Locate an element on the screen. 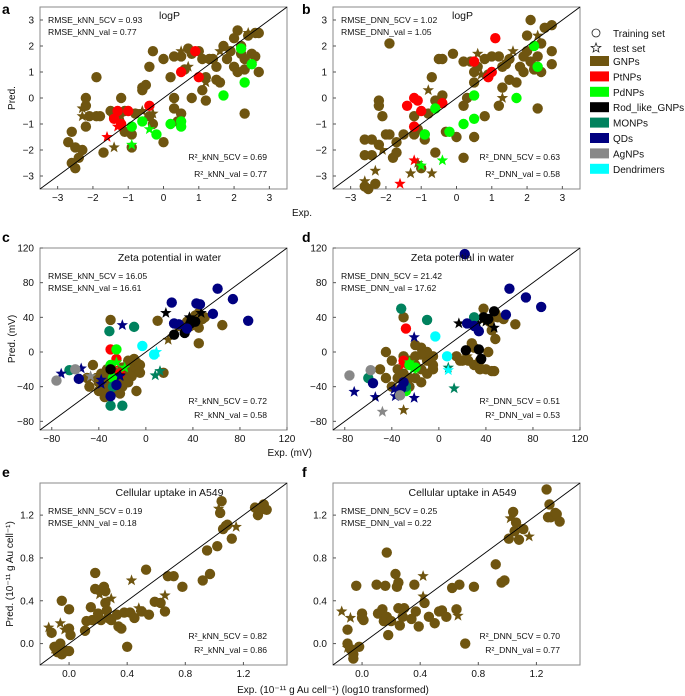 The width and height of the screenshot is (685, 696). y-tick-label: −80 is located at coordinates (25, 422).